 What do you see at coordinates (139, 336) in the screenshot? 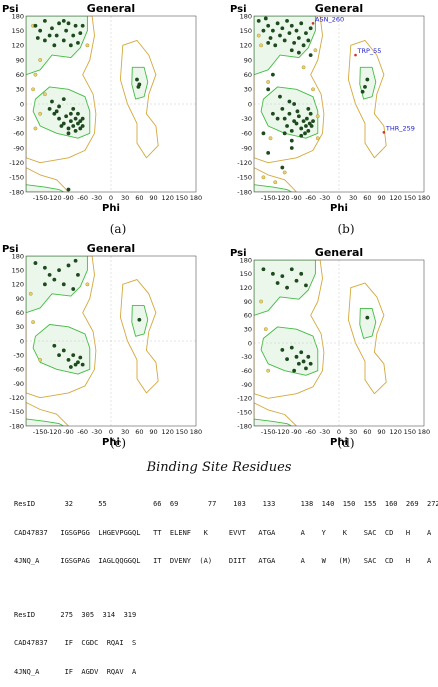
I see `allowed-region` at bounding box center [139, 336].